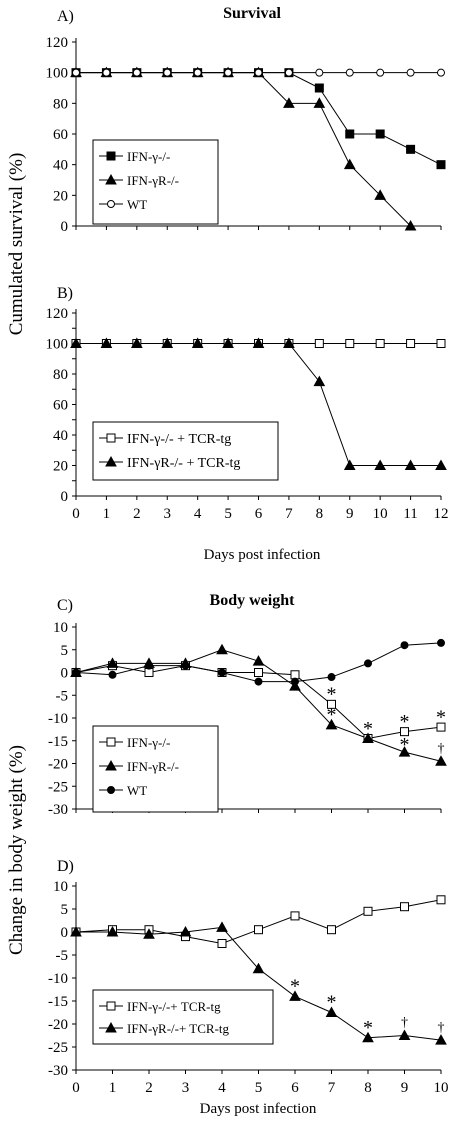 The image size is (450, 1130). What do you see at coordinates (441, 1027) in the screenshot?
I see `significance-annotation: †` at bounding box center [441, 1027].